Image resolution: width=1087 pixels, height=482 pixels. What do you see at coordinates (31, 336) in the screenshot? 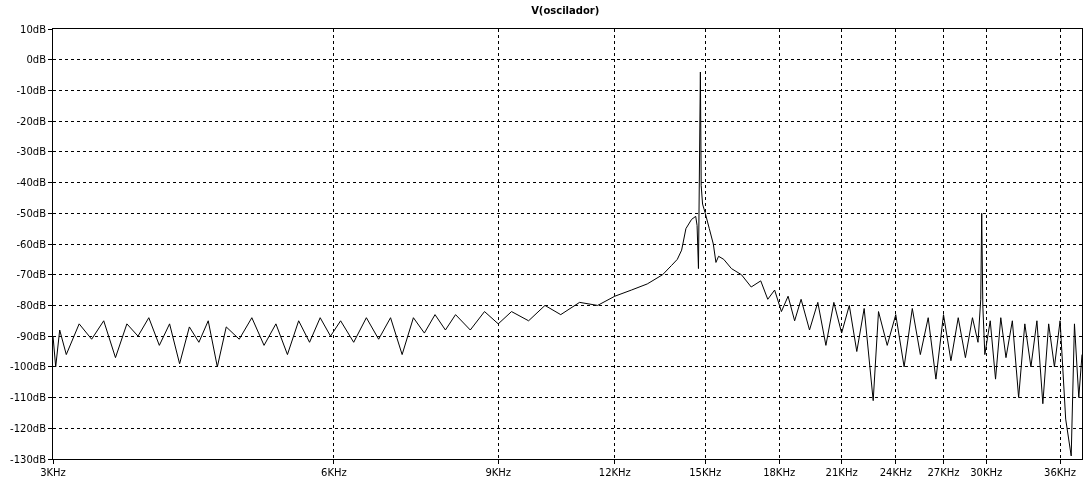
I see `y-tick-label: -90dB` at bounding box center [31, 336].